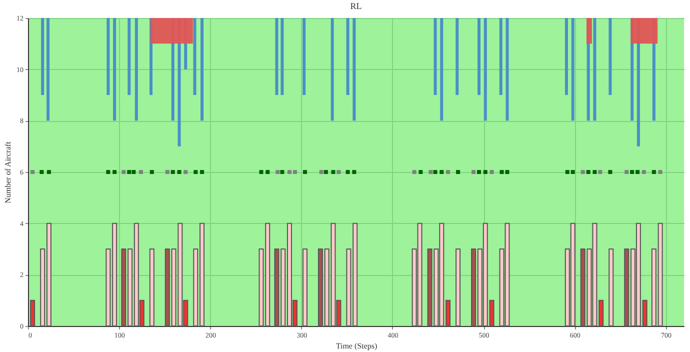 Image resolution: width=690 pixels, height=352 pixels. What do you see at coordinates (356, 6) in the screenshot?
I see `chart-title: RL` at bounding box center [356, 6].